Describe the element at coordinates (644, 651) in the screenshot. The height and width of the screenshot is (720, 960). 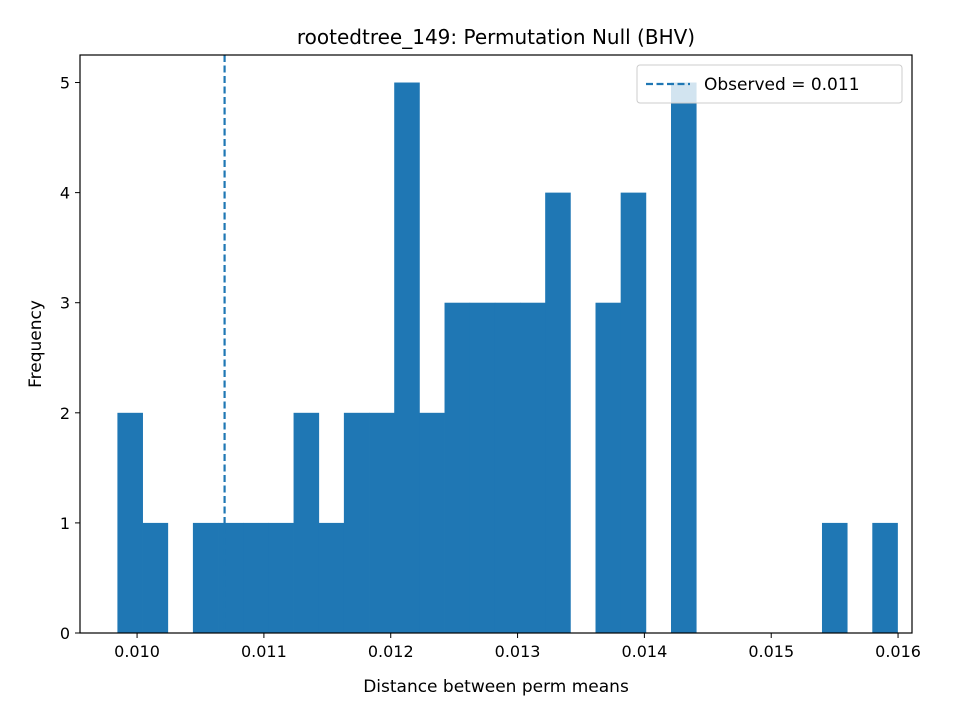
I see `x-tick-label: 0.014` at that location.